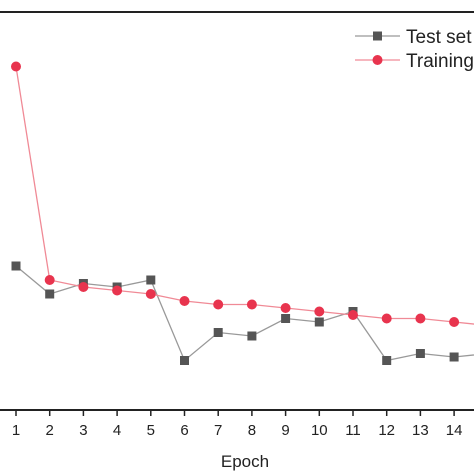 This screenshot has width=474, height=474. Describe the element at coordinates (83, 430) in the screenshot. I see `x-tick-label-3: 3` at that location.